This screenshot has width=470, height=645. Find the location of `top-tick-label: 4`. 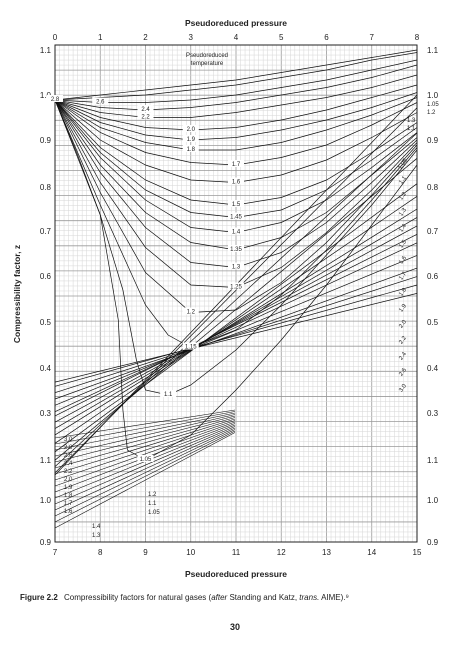

top-tick-label: 4 is located at coordinates (236, 37).